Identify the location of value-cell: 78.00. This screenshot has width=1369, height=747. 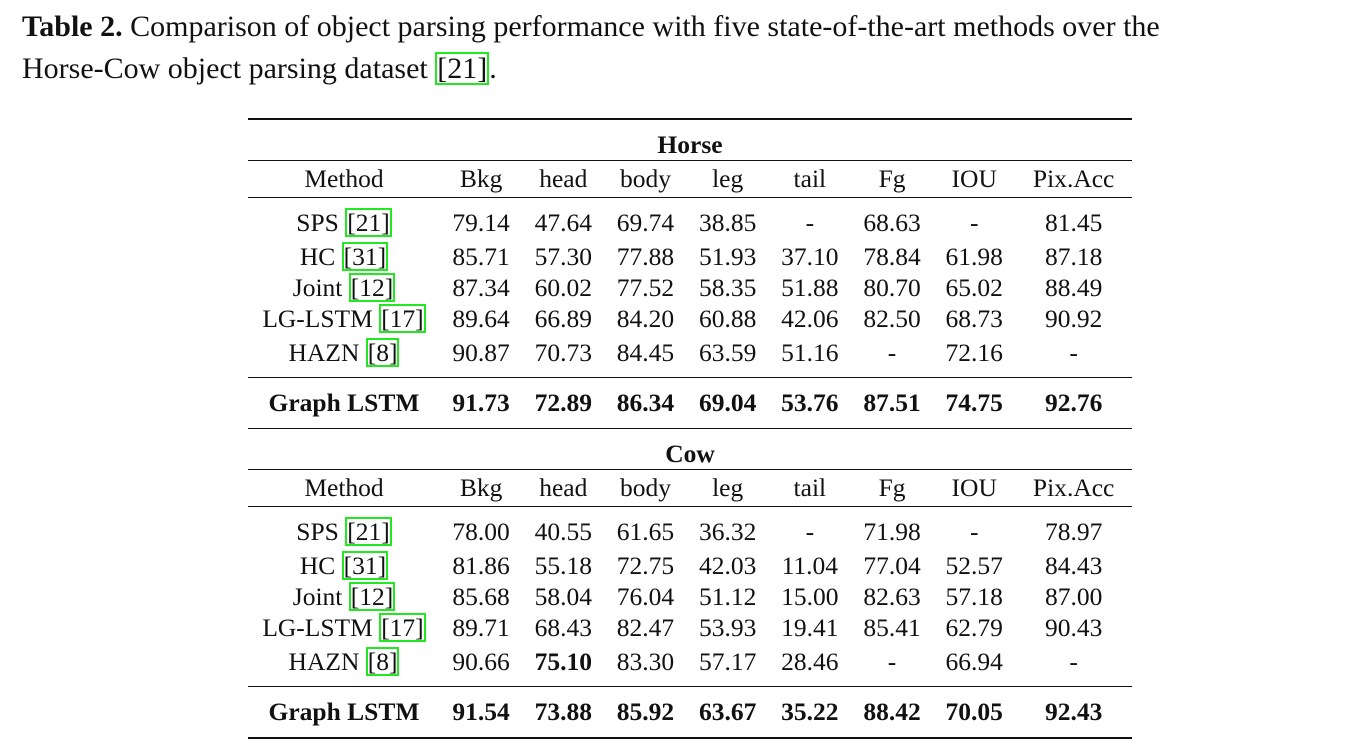
(481, 528).